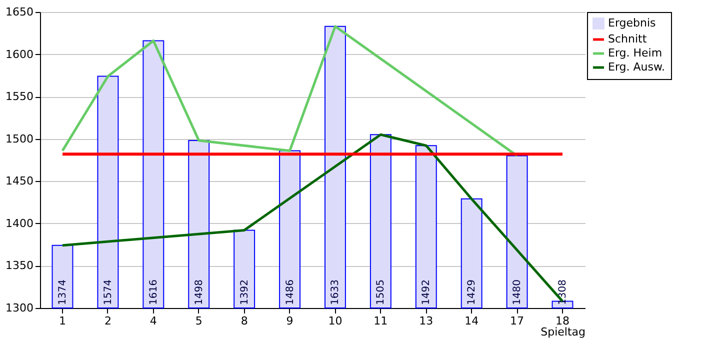 The height and width of the screenshot is (350, 720). I want to click on x-tick-label: 9, so click(290, 321).